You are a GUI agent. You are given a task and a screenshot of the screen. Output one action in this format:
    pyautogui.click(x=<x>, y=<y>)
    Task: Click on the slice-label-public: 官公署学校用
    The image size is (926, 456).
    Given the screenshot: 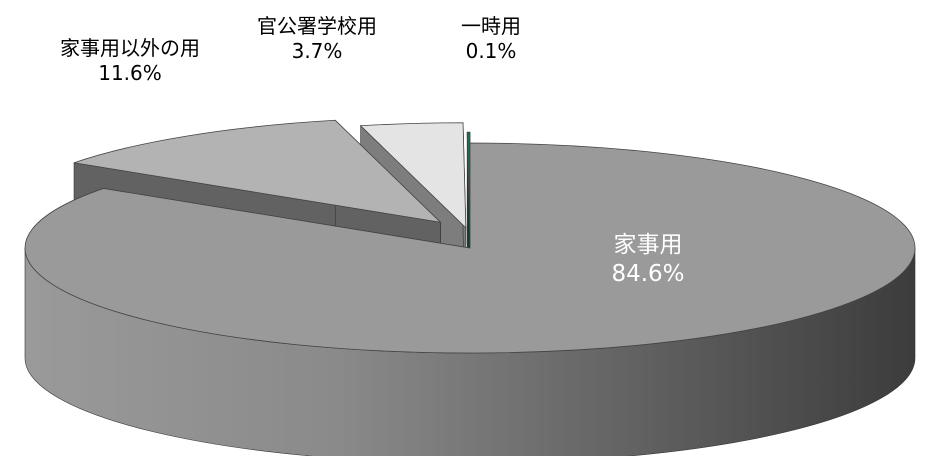 What is the action you would take?
    pyautogui.click(x=317, y=26)
    